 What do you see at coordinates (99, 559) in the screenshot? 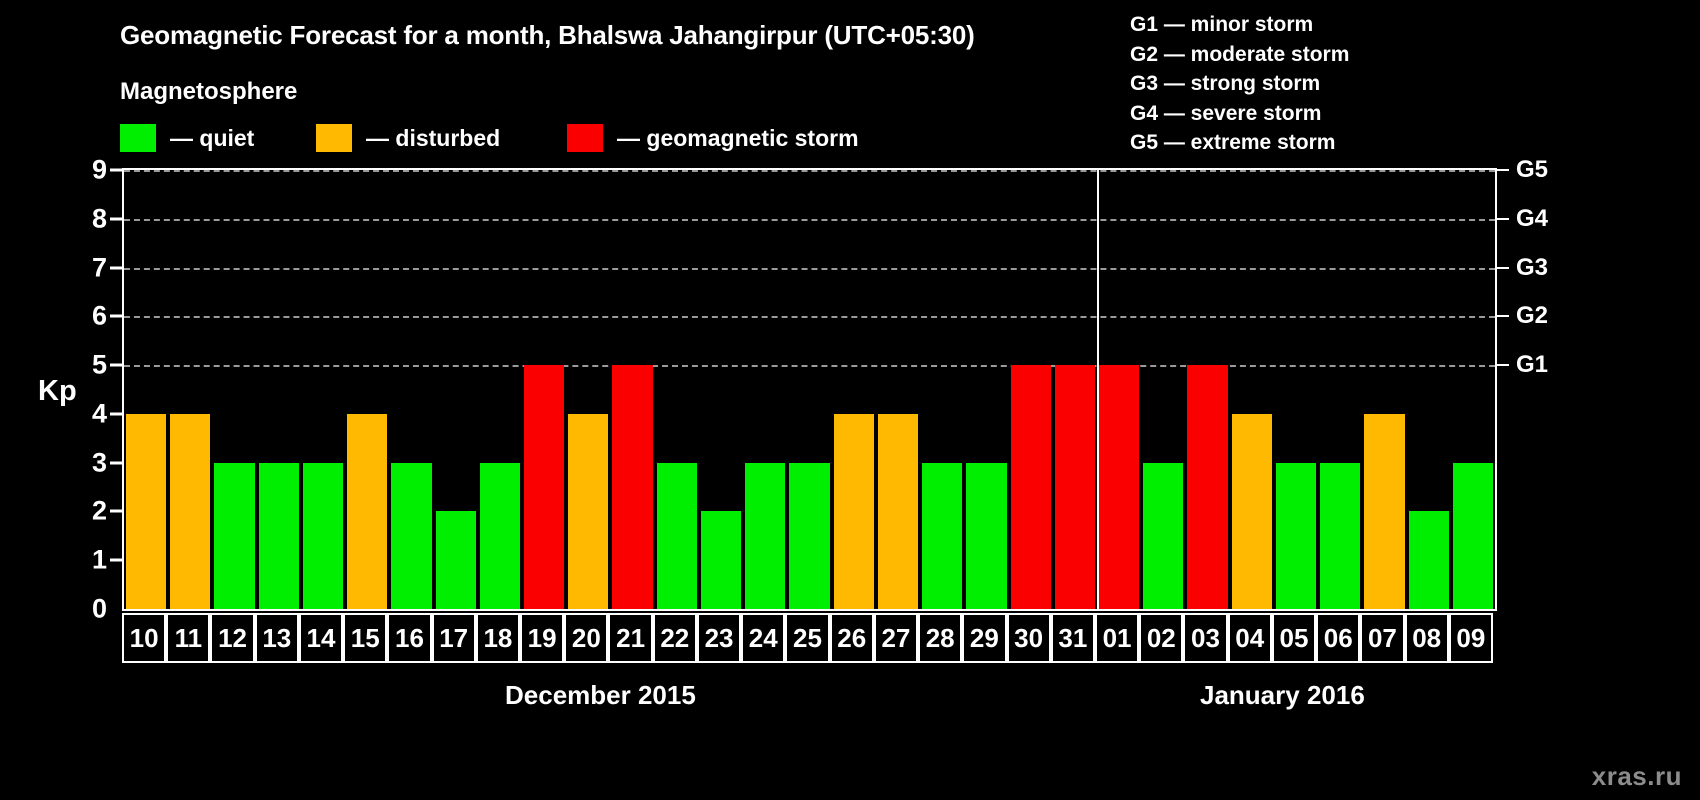
I see `y-tick-label-1: 1` at bounding box center [99, 559].